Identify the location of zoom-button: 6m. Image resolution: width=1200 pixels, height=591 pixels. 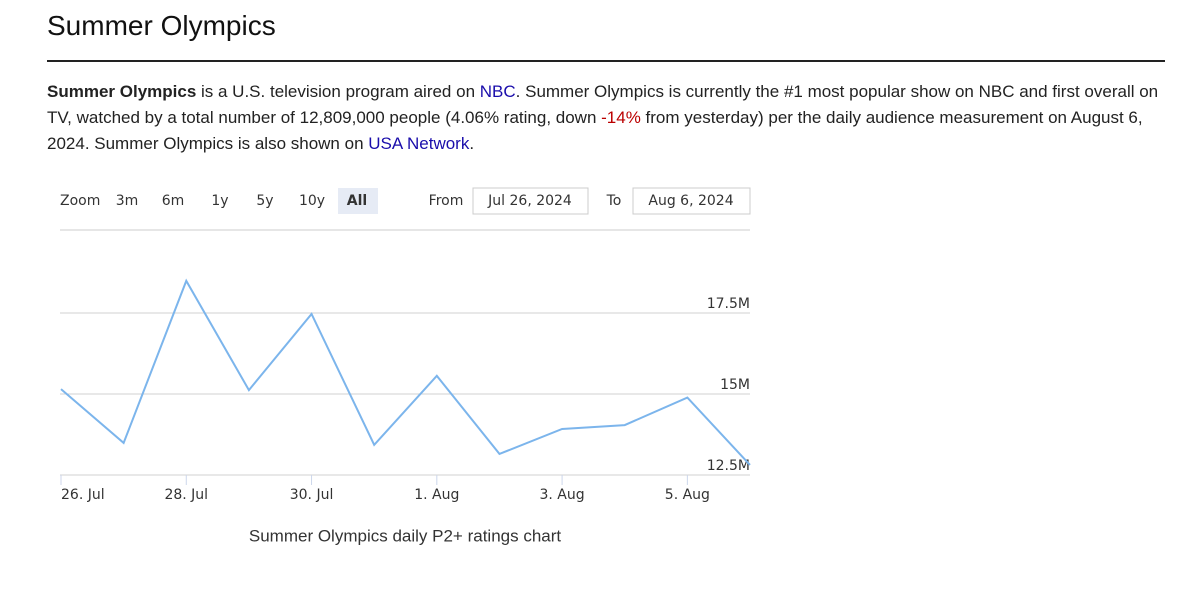
(173, 201).